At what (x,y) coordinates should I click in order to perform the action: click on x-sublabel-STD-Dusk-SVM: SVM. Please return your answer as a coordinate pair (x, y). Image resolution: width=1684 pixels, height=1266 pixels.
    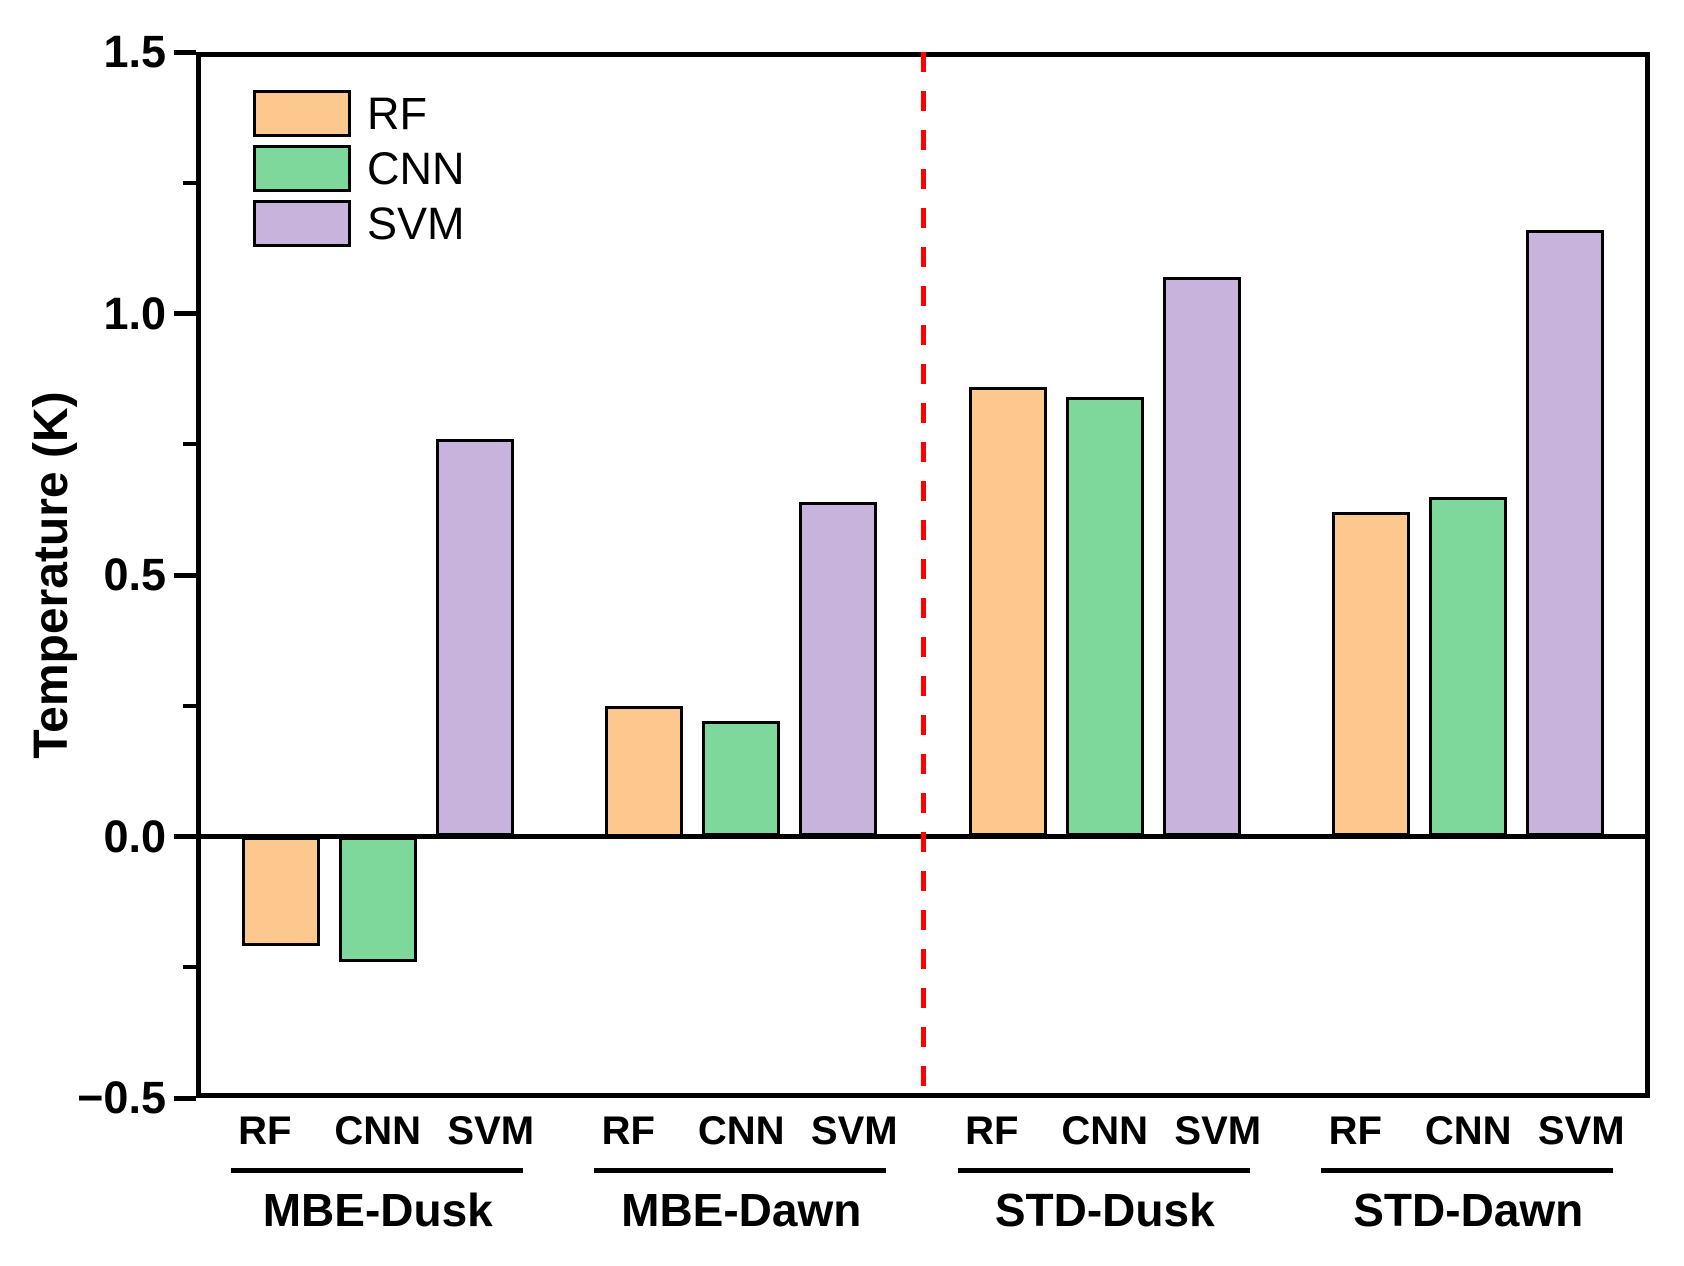
    Looking at the image, I should click on (1218, 1131).